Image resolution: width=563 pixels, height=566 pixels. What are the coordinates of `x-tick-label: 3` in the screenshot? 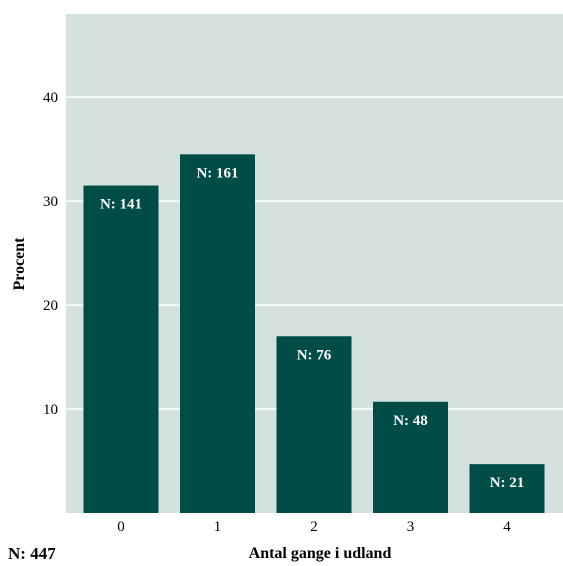 It's located at (411, 527).